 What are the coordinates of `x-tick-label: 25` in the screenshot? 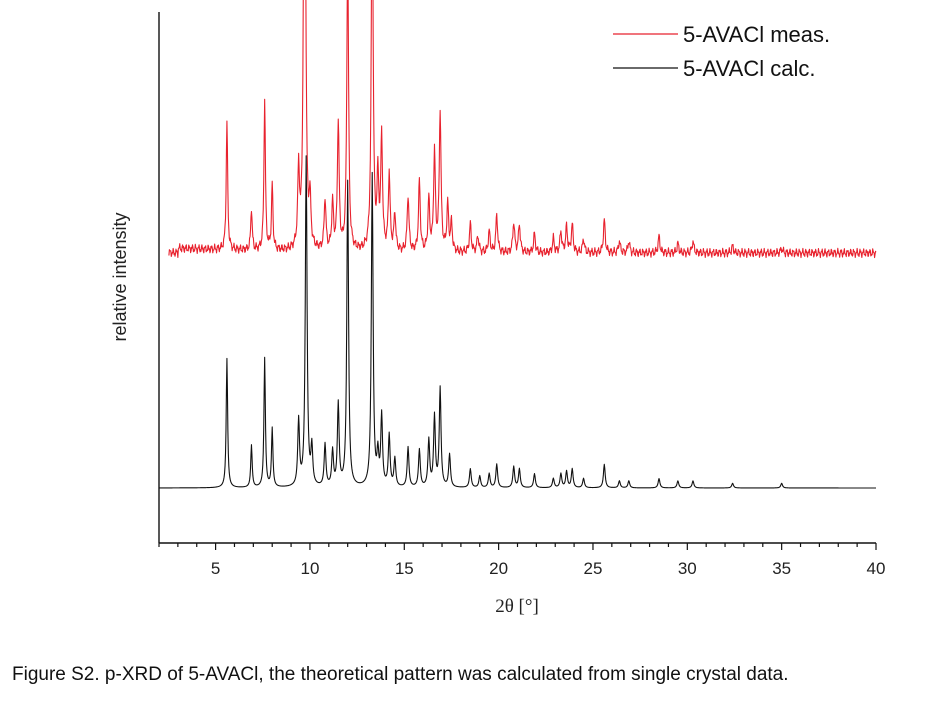 It's located at (593, 568).